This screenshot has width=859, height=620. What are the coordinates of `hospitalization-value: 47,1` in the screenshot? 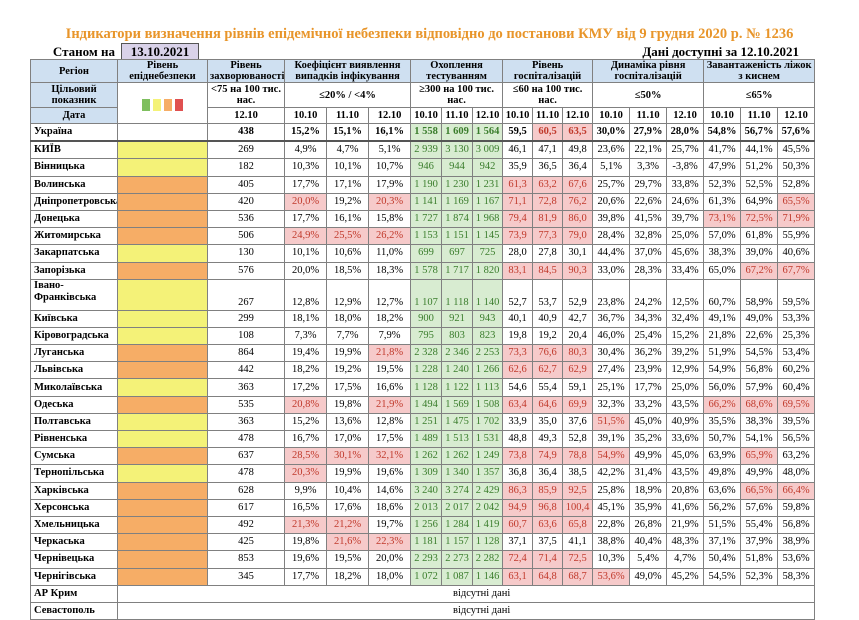 It's located at (548, 150).